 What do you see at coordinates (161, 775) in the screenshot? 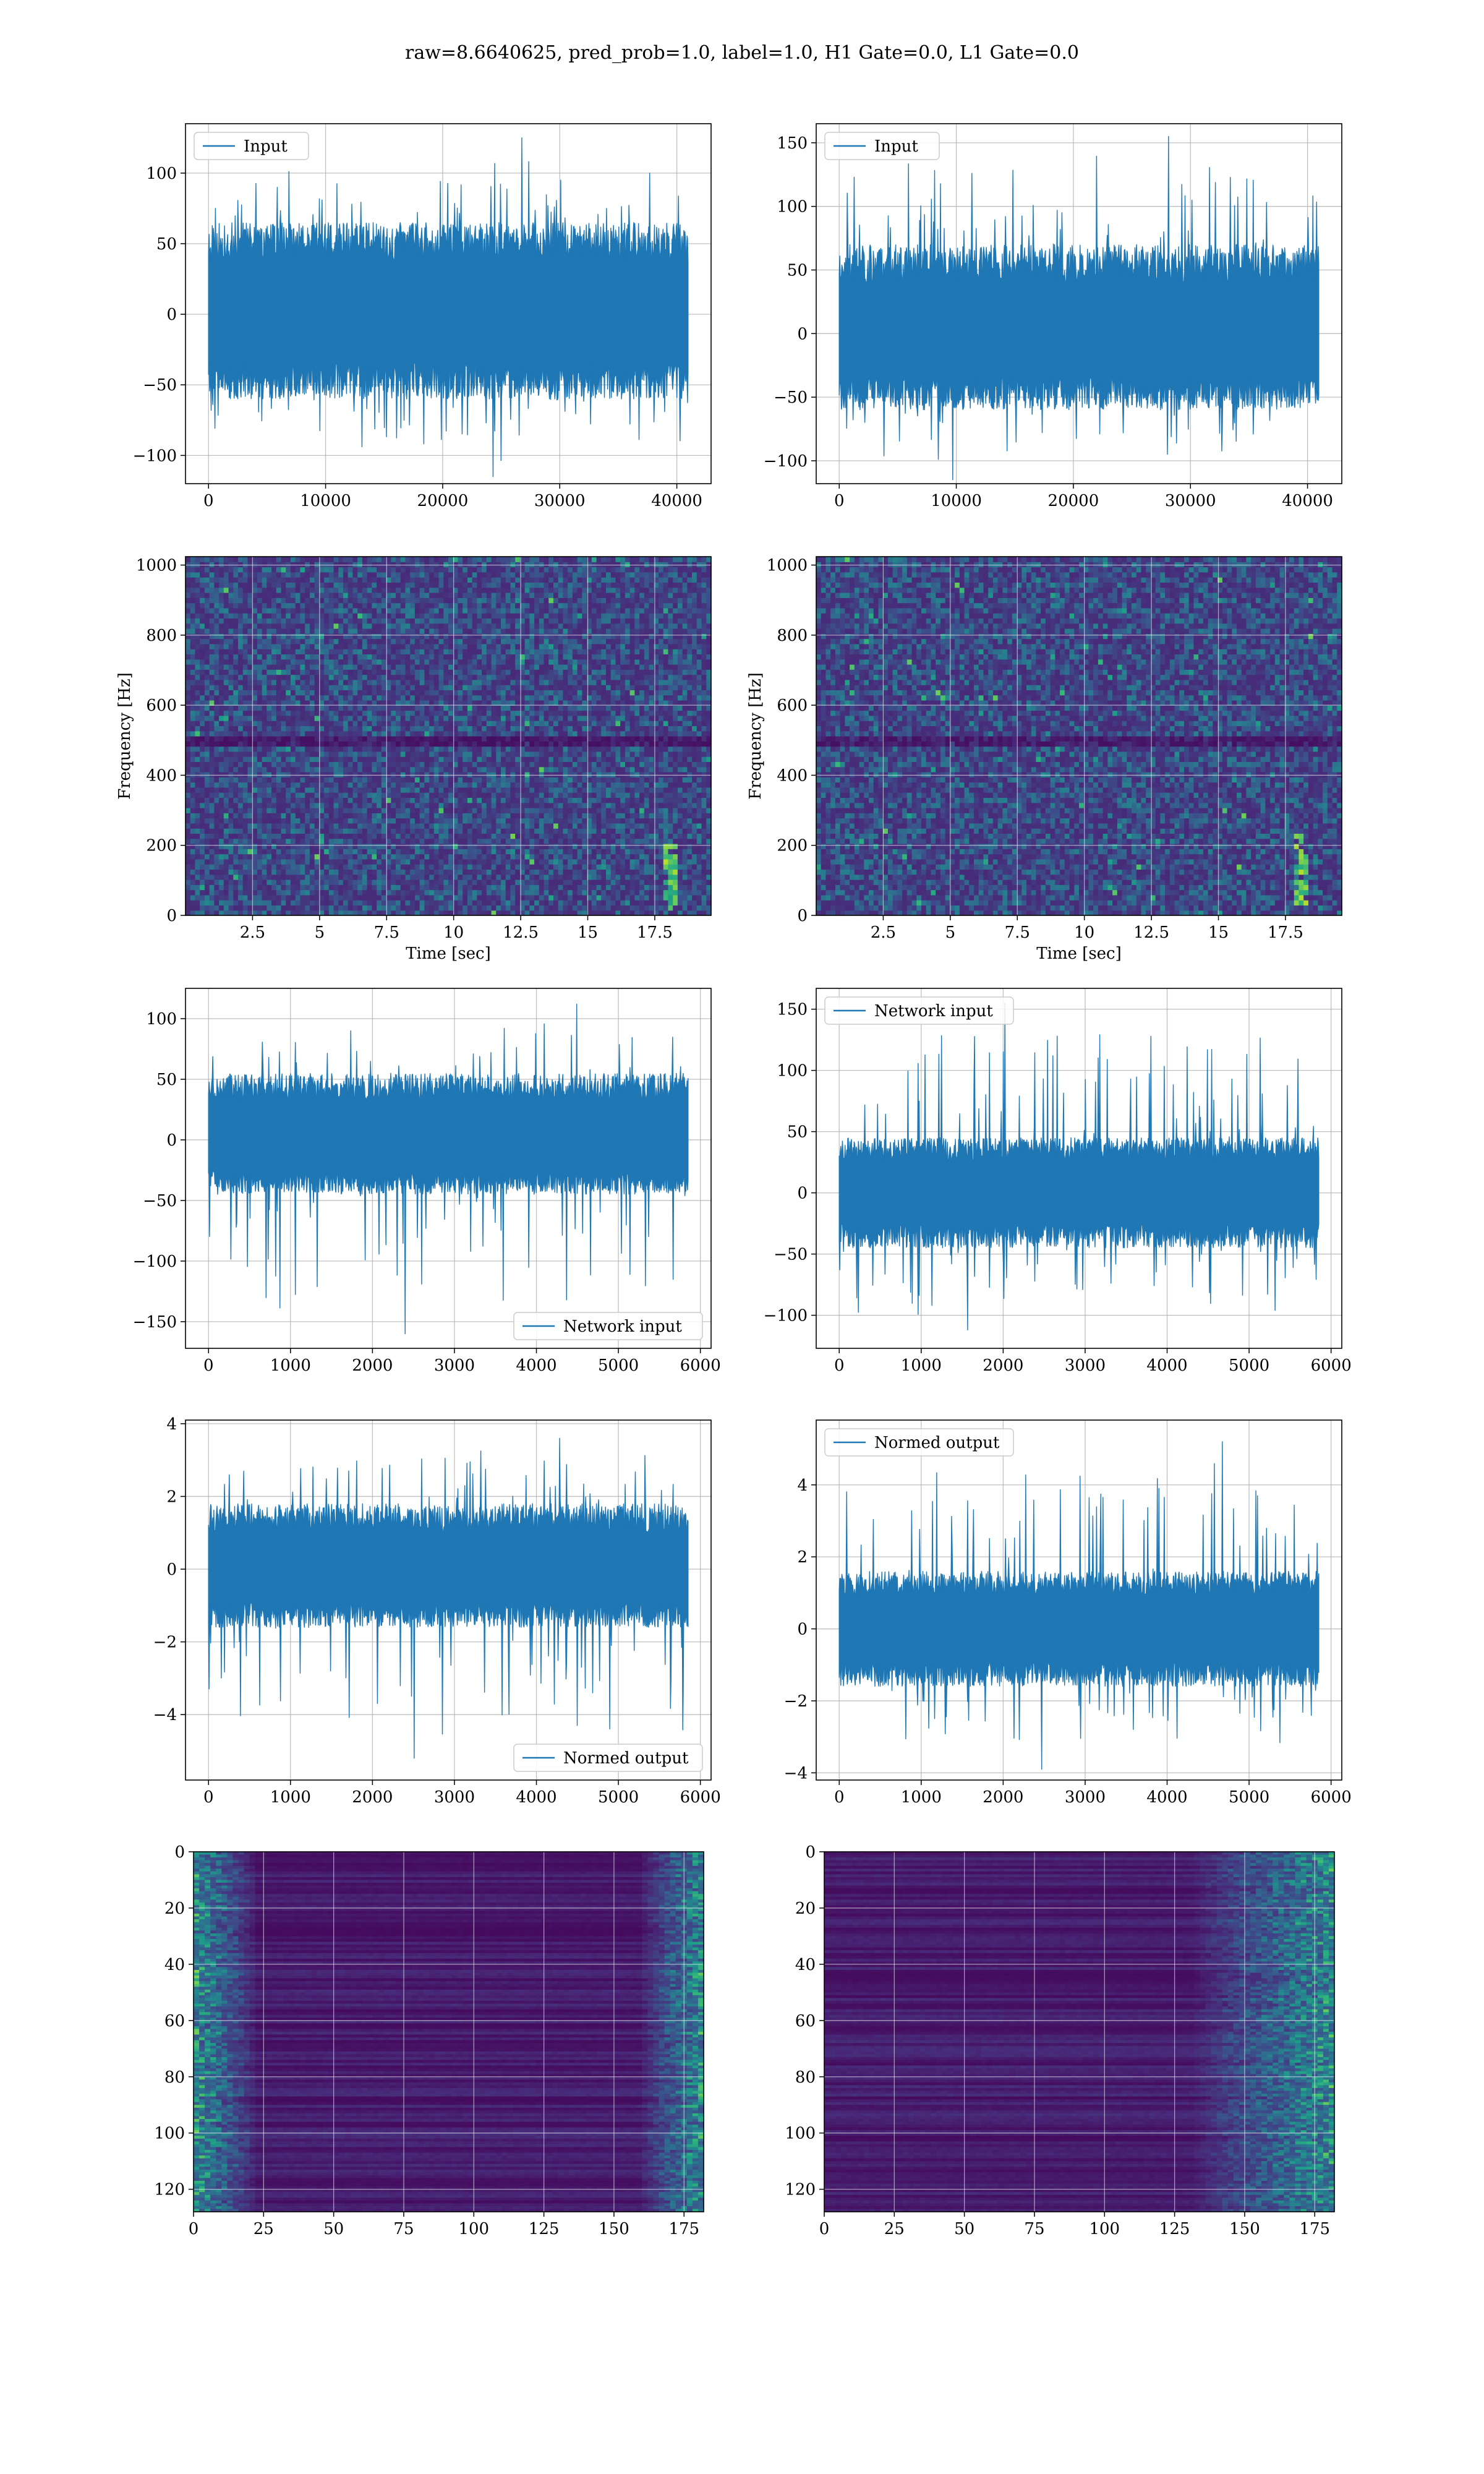
I see `y-tick-label: 400` at bounding box center [161, 775].